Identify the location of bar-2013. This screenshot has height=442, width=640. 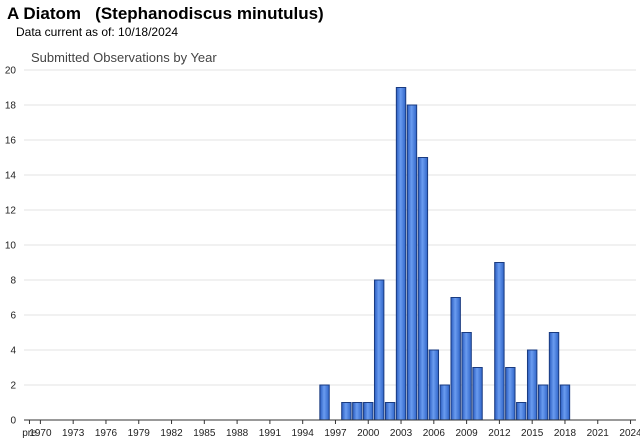
(510, 394).